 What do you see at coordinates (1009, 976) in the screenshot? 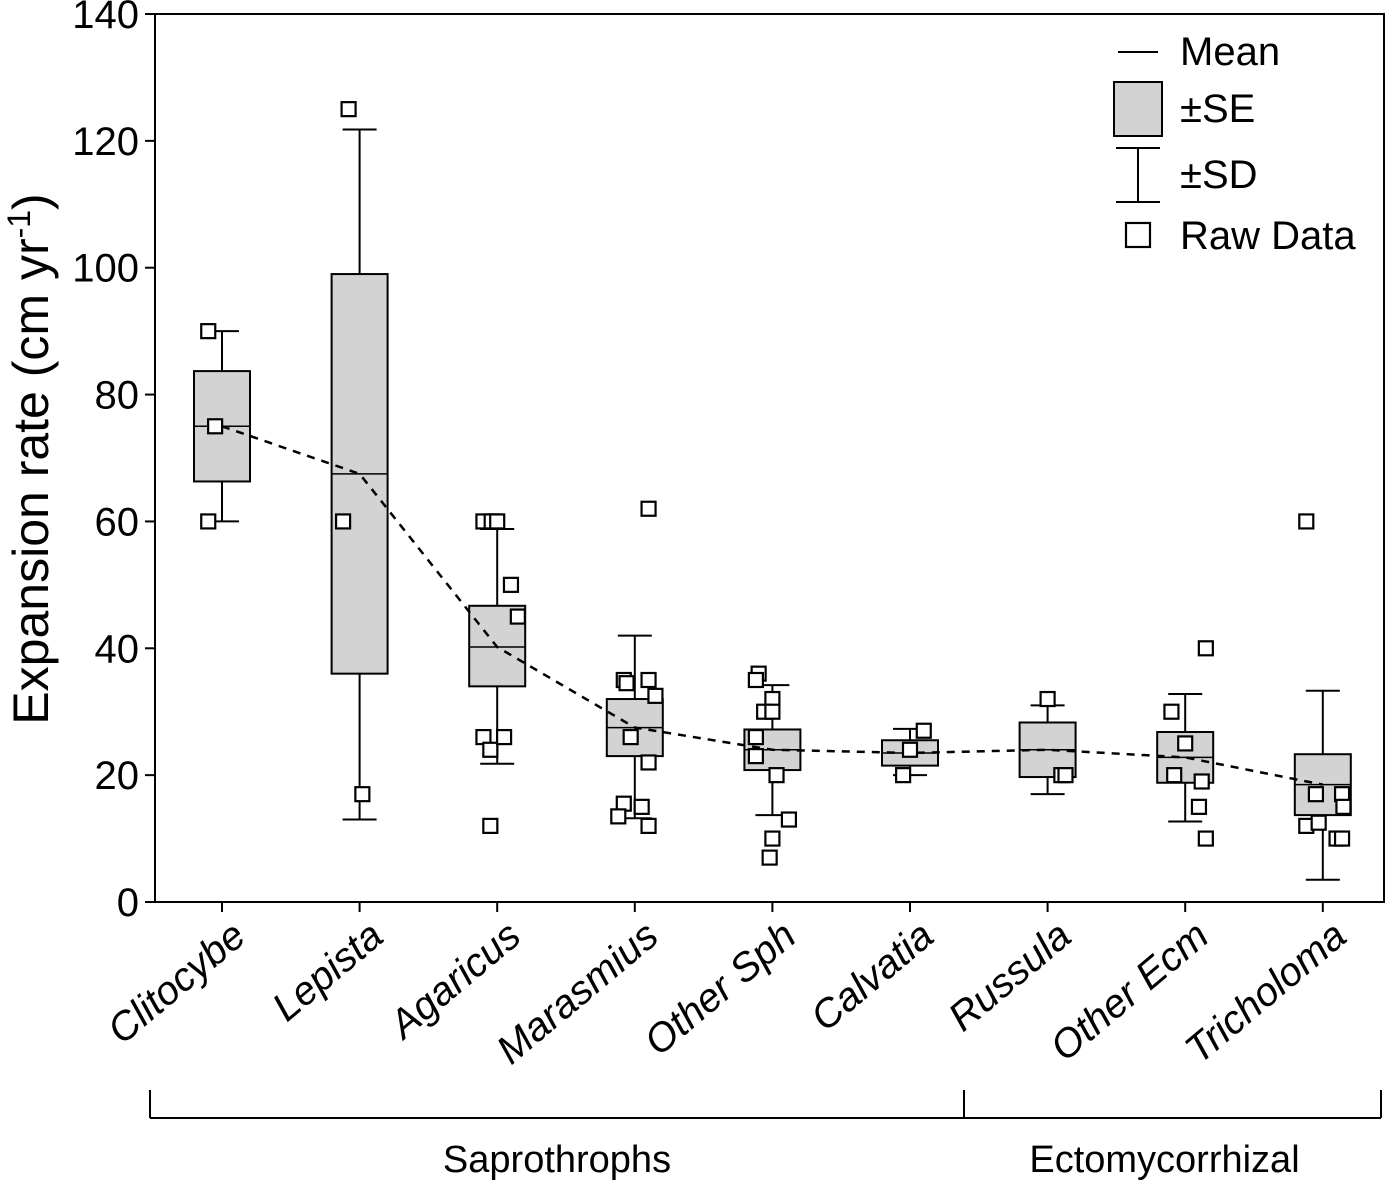
I see `x-tick-label-russula: Russula` at bounding box center [1009, 976].